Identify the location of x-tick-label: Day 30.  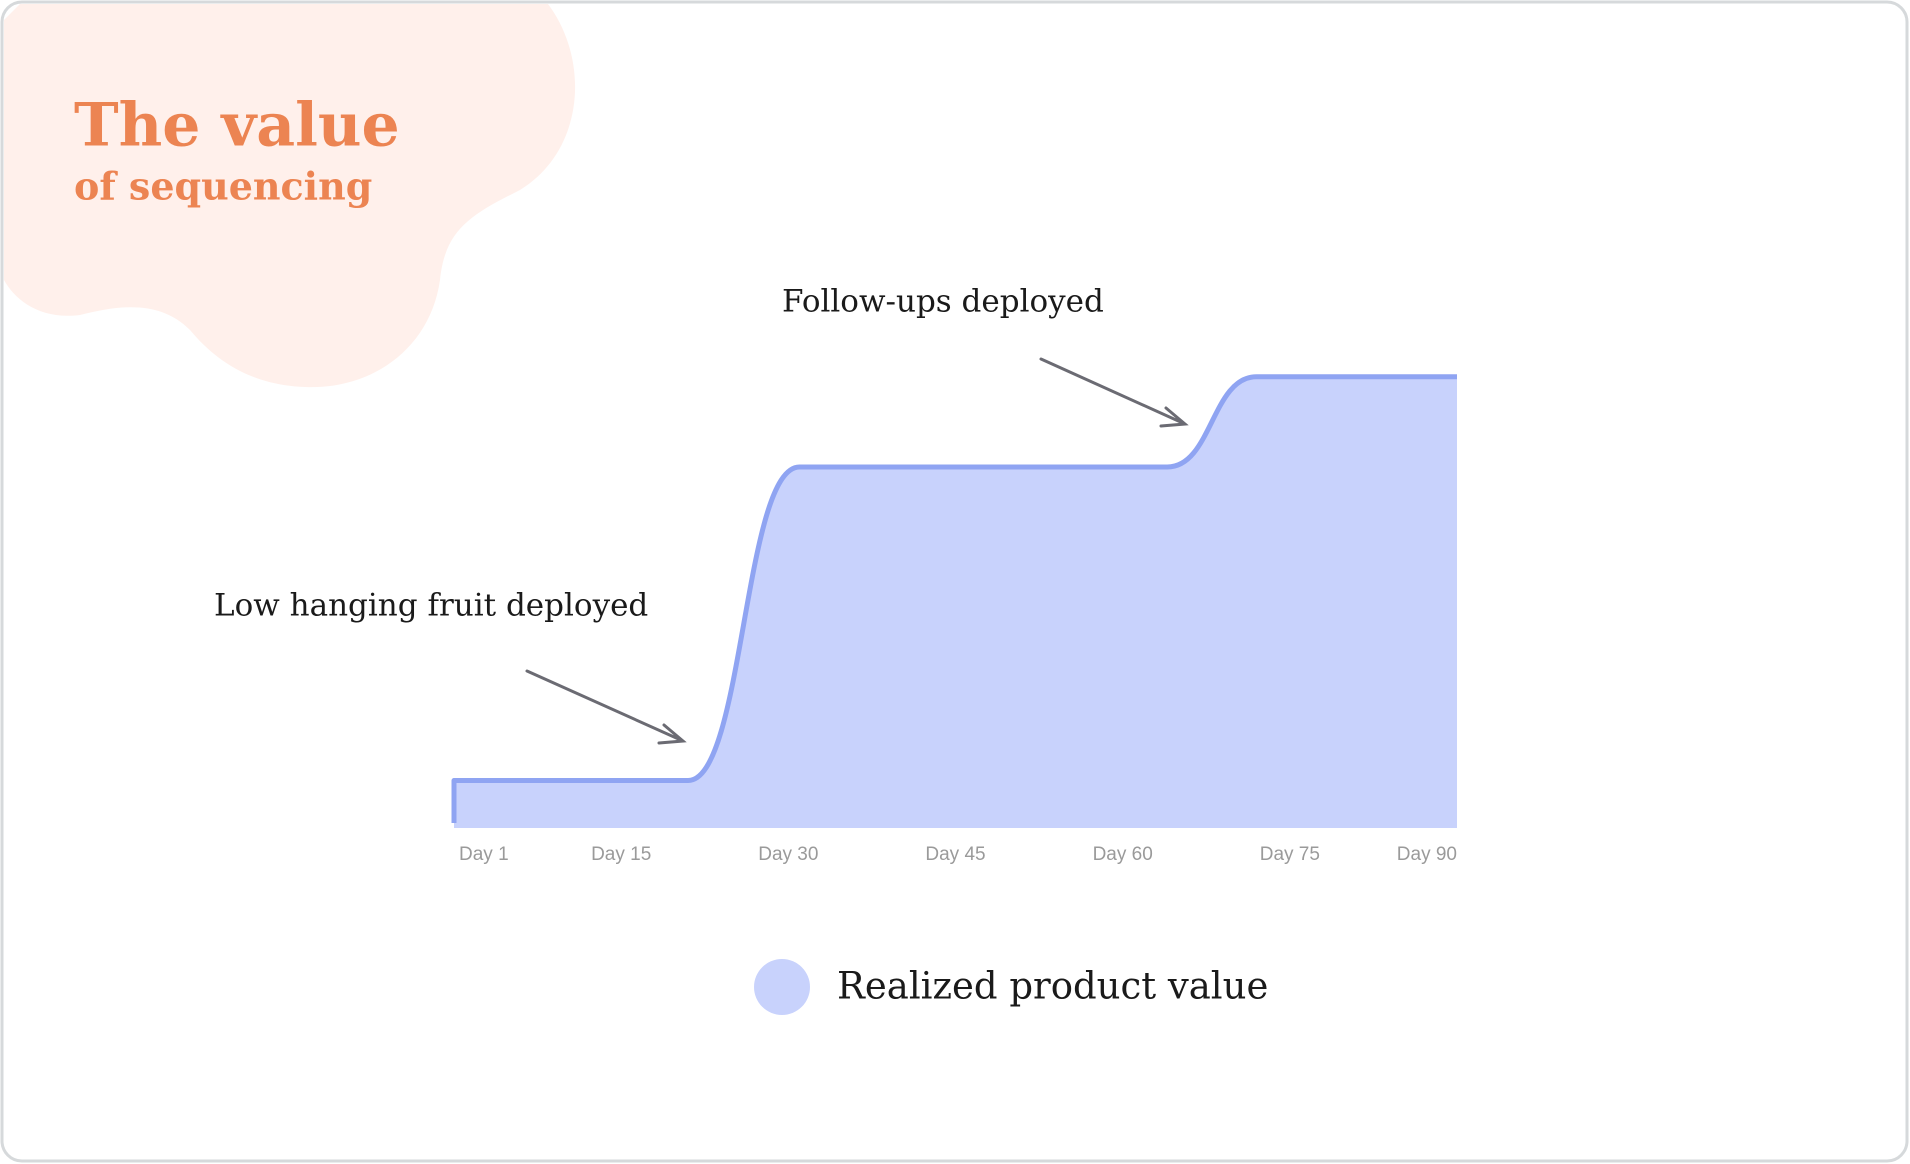
(788, 854).